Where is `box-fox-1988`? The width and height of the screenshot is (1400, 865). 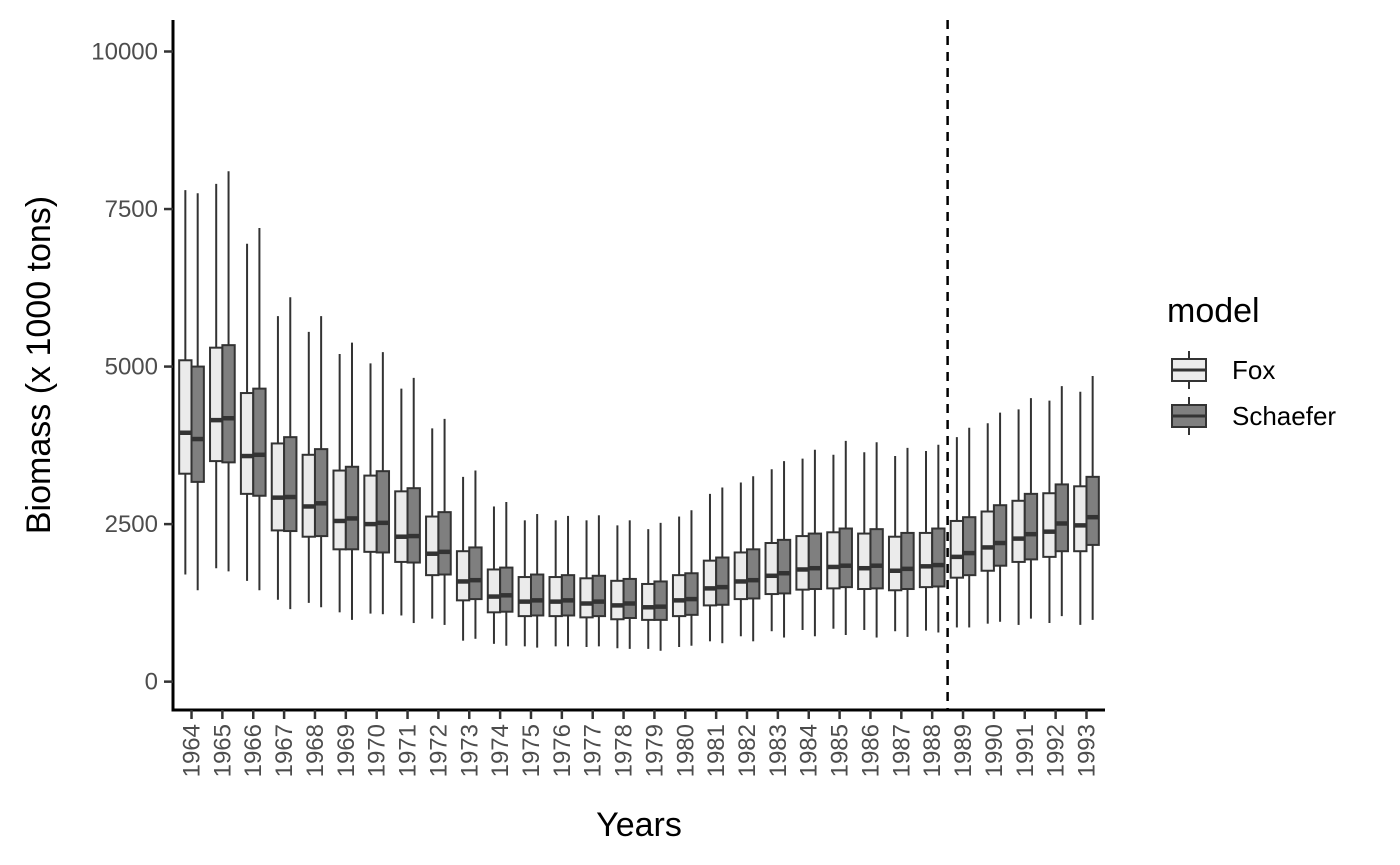 box-fox-1988 is located at coordinates (926, 541).